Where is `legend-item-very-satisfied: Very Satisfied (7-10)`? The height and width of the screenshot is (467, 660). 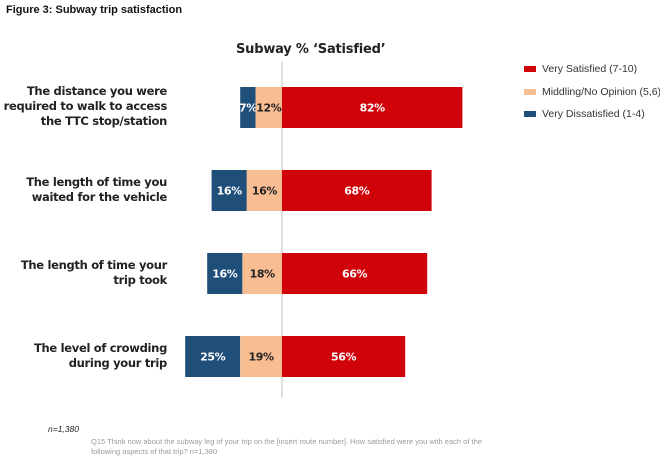
legend-item-very-satisfied: Very Satisfied (7-10) is located at coordinates (591, 69).